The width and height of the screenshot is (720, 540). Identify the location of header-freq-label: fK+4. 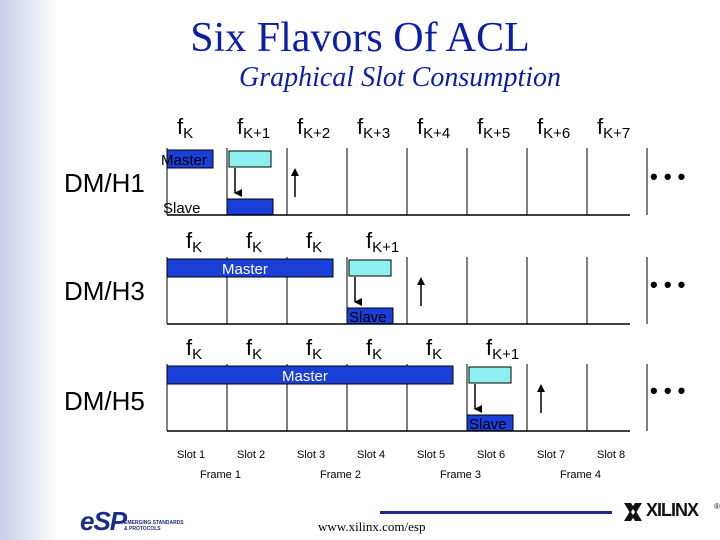
(433, 128).